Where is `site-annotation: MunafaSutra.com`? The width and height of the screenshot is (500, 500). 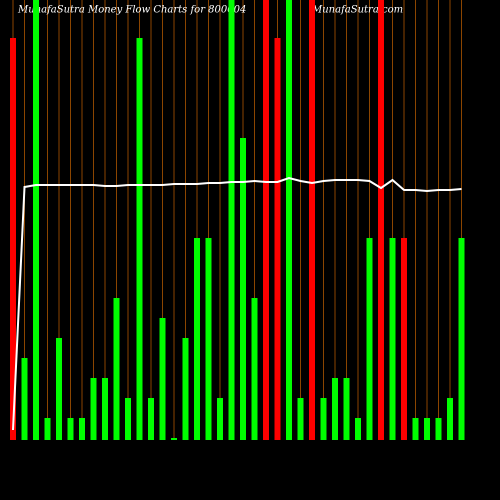 site-annotation: MunafaSutra.com is located at coordinates (357, 10).